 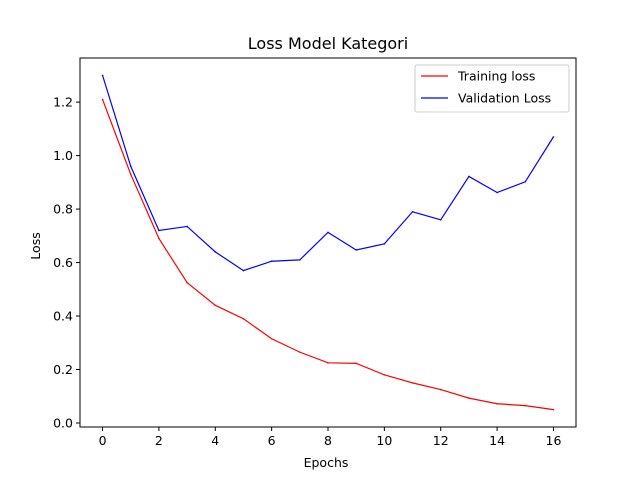 I want to click on y-tick-label: 0.6, so click(x=63, y=262).